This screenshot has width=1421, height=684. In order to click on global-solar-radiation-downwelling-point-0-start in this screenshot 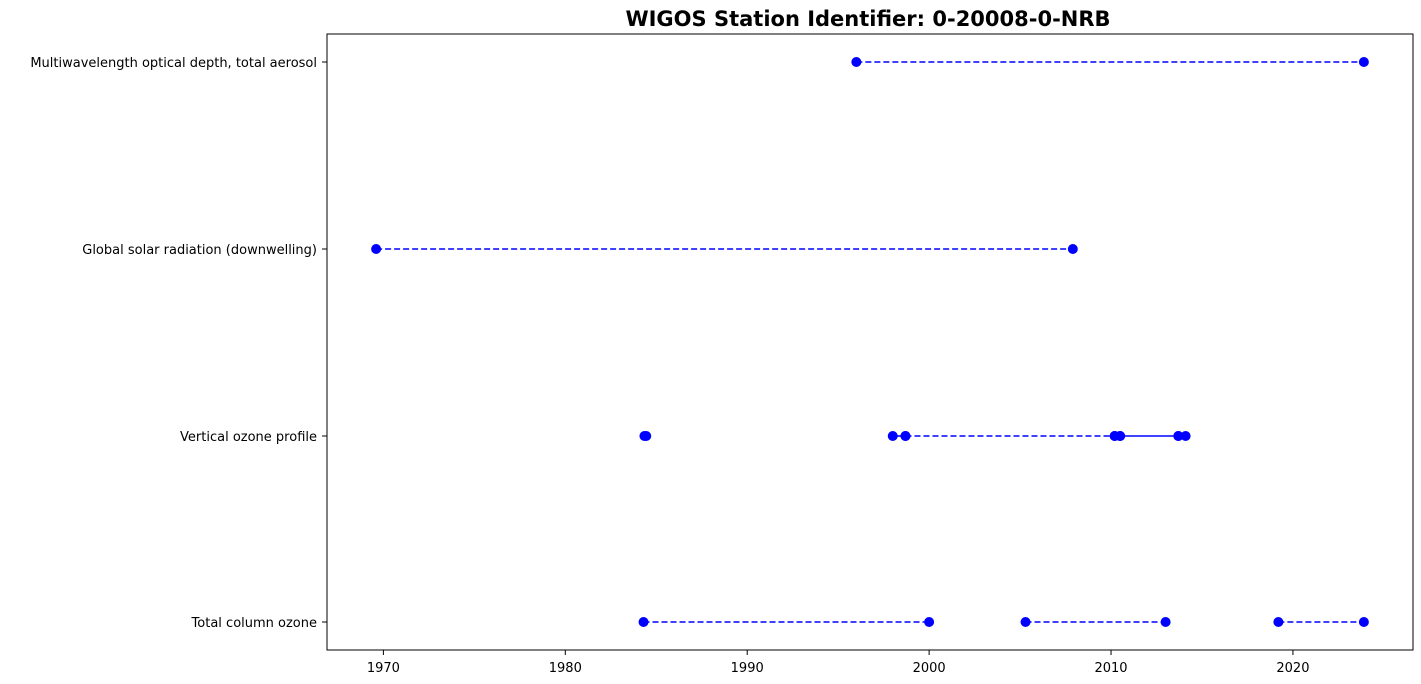, I will do `click(376, 249)`.